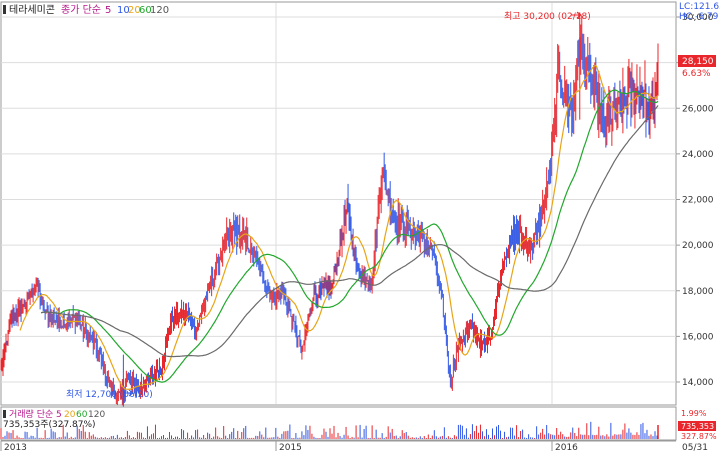 This screenshot has height=456, width=720. I want to click on ma-legend-120: 120, so click(159, 10).